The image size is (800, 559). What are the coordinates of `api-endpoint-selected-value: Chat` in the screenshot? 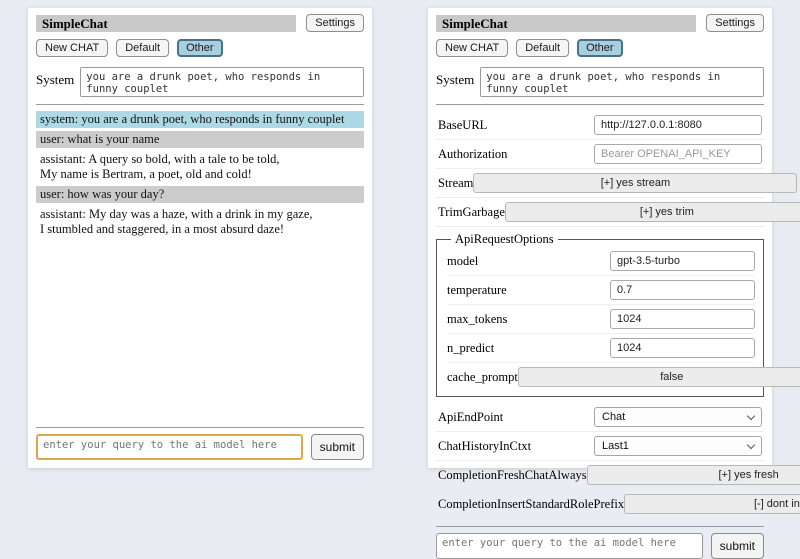 It's located at (614, 417).